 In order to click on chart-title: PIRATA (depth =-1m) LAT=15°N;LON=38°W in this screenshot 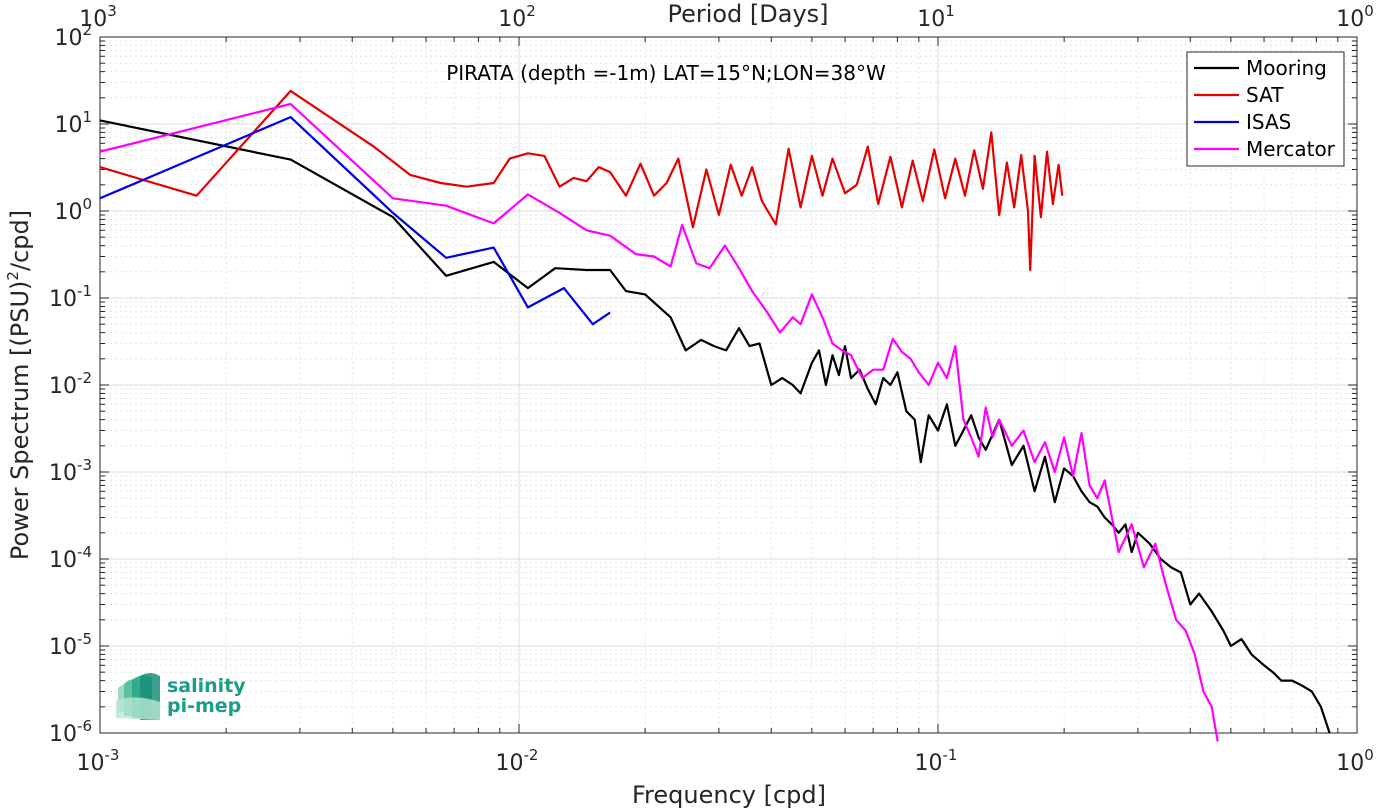, I will do `click(666, 73)`.